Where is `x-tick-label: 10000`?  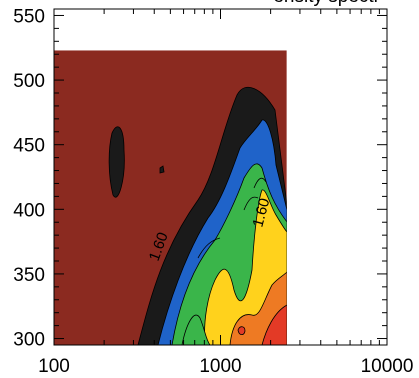
x-tick-label: 10000 is located at coordinates (387, 366).